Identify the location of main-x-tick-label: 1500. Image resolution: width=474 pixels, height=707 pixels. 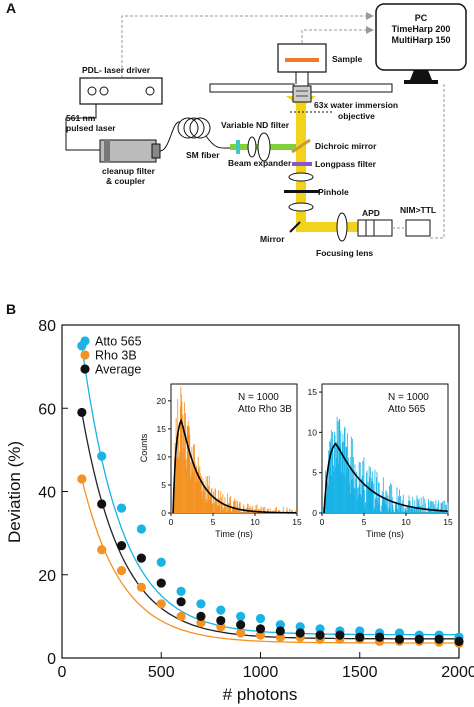
(360, 672).